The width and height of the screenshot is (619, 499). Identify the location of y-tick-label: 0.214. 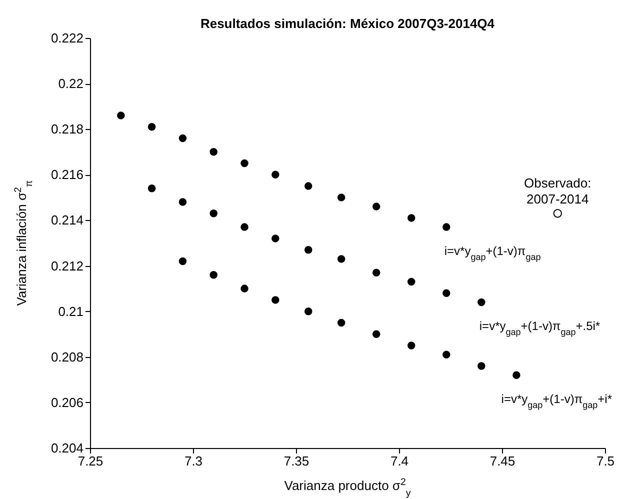
(67, 220).